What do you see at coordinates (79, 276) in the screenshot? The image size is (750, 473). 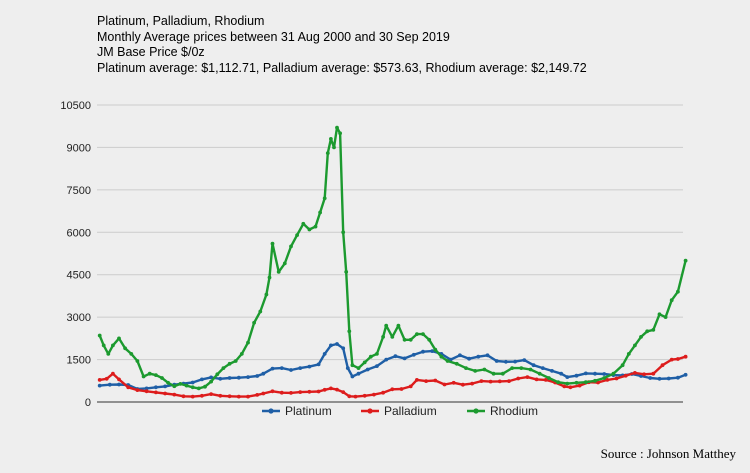 I see `y-tick-label: 4500` at bounding box center [79, 276].